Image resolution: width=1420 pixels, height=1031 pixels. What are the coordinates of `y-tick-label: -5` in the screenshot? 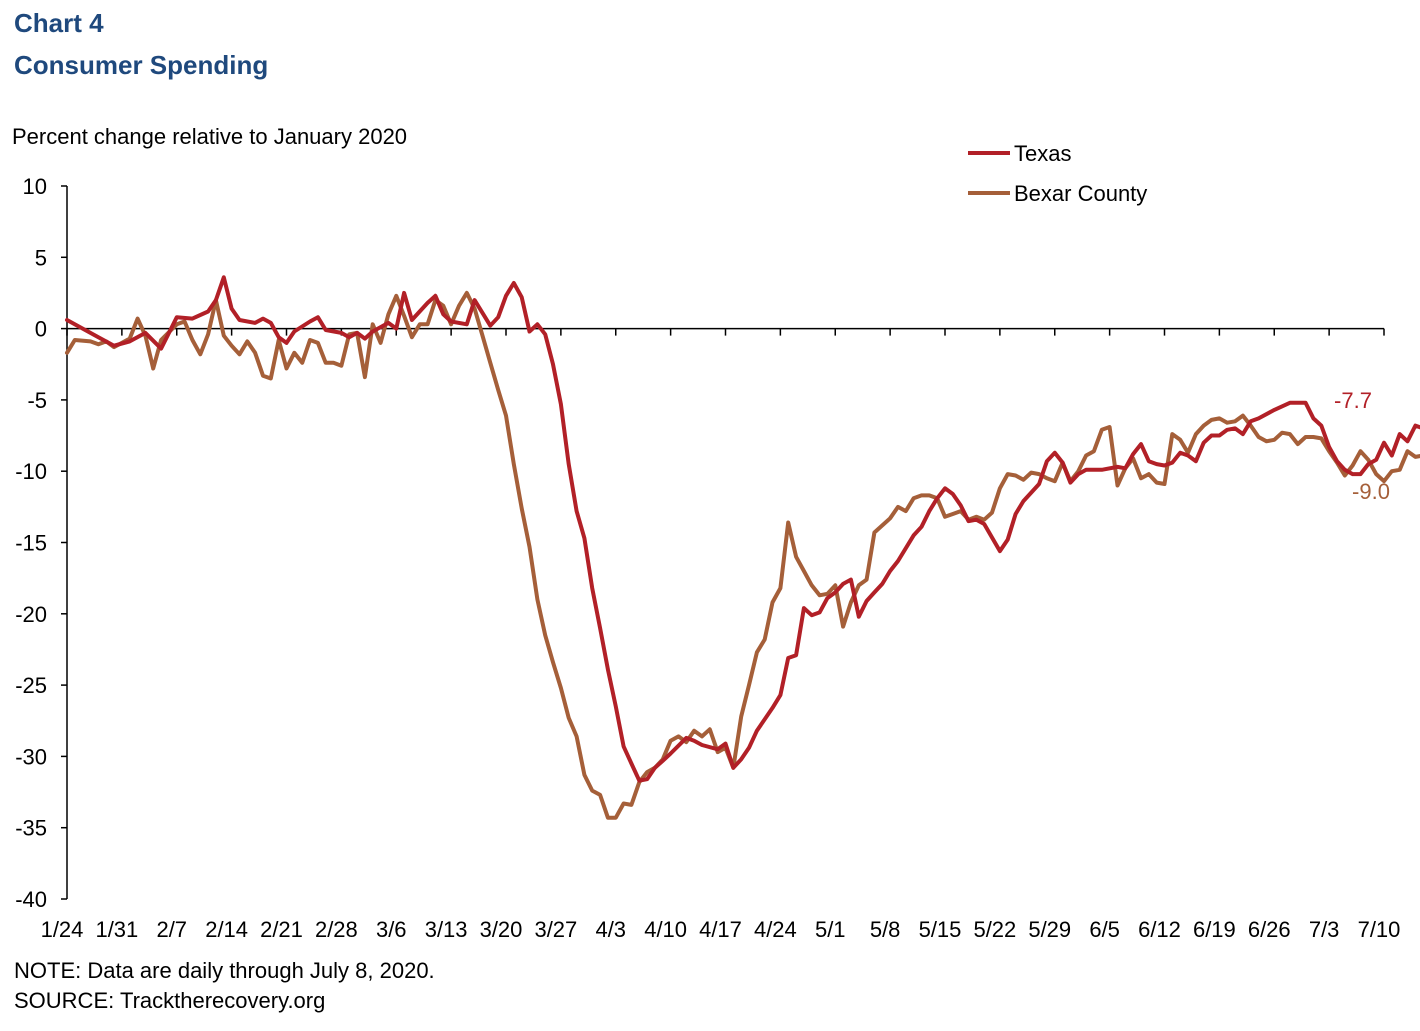 It's located at (37, 400).